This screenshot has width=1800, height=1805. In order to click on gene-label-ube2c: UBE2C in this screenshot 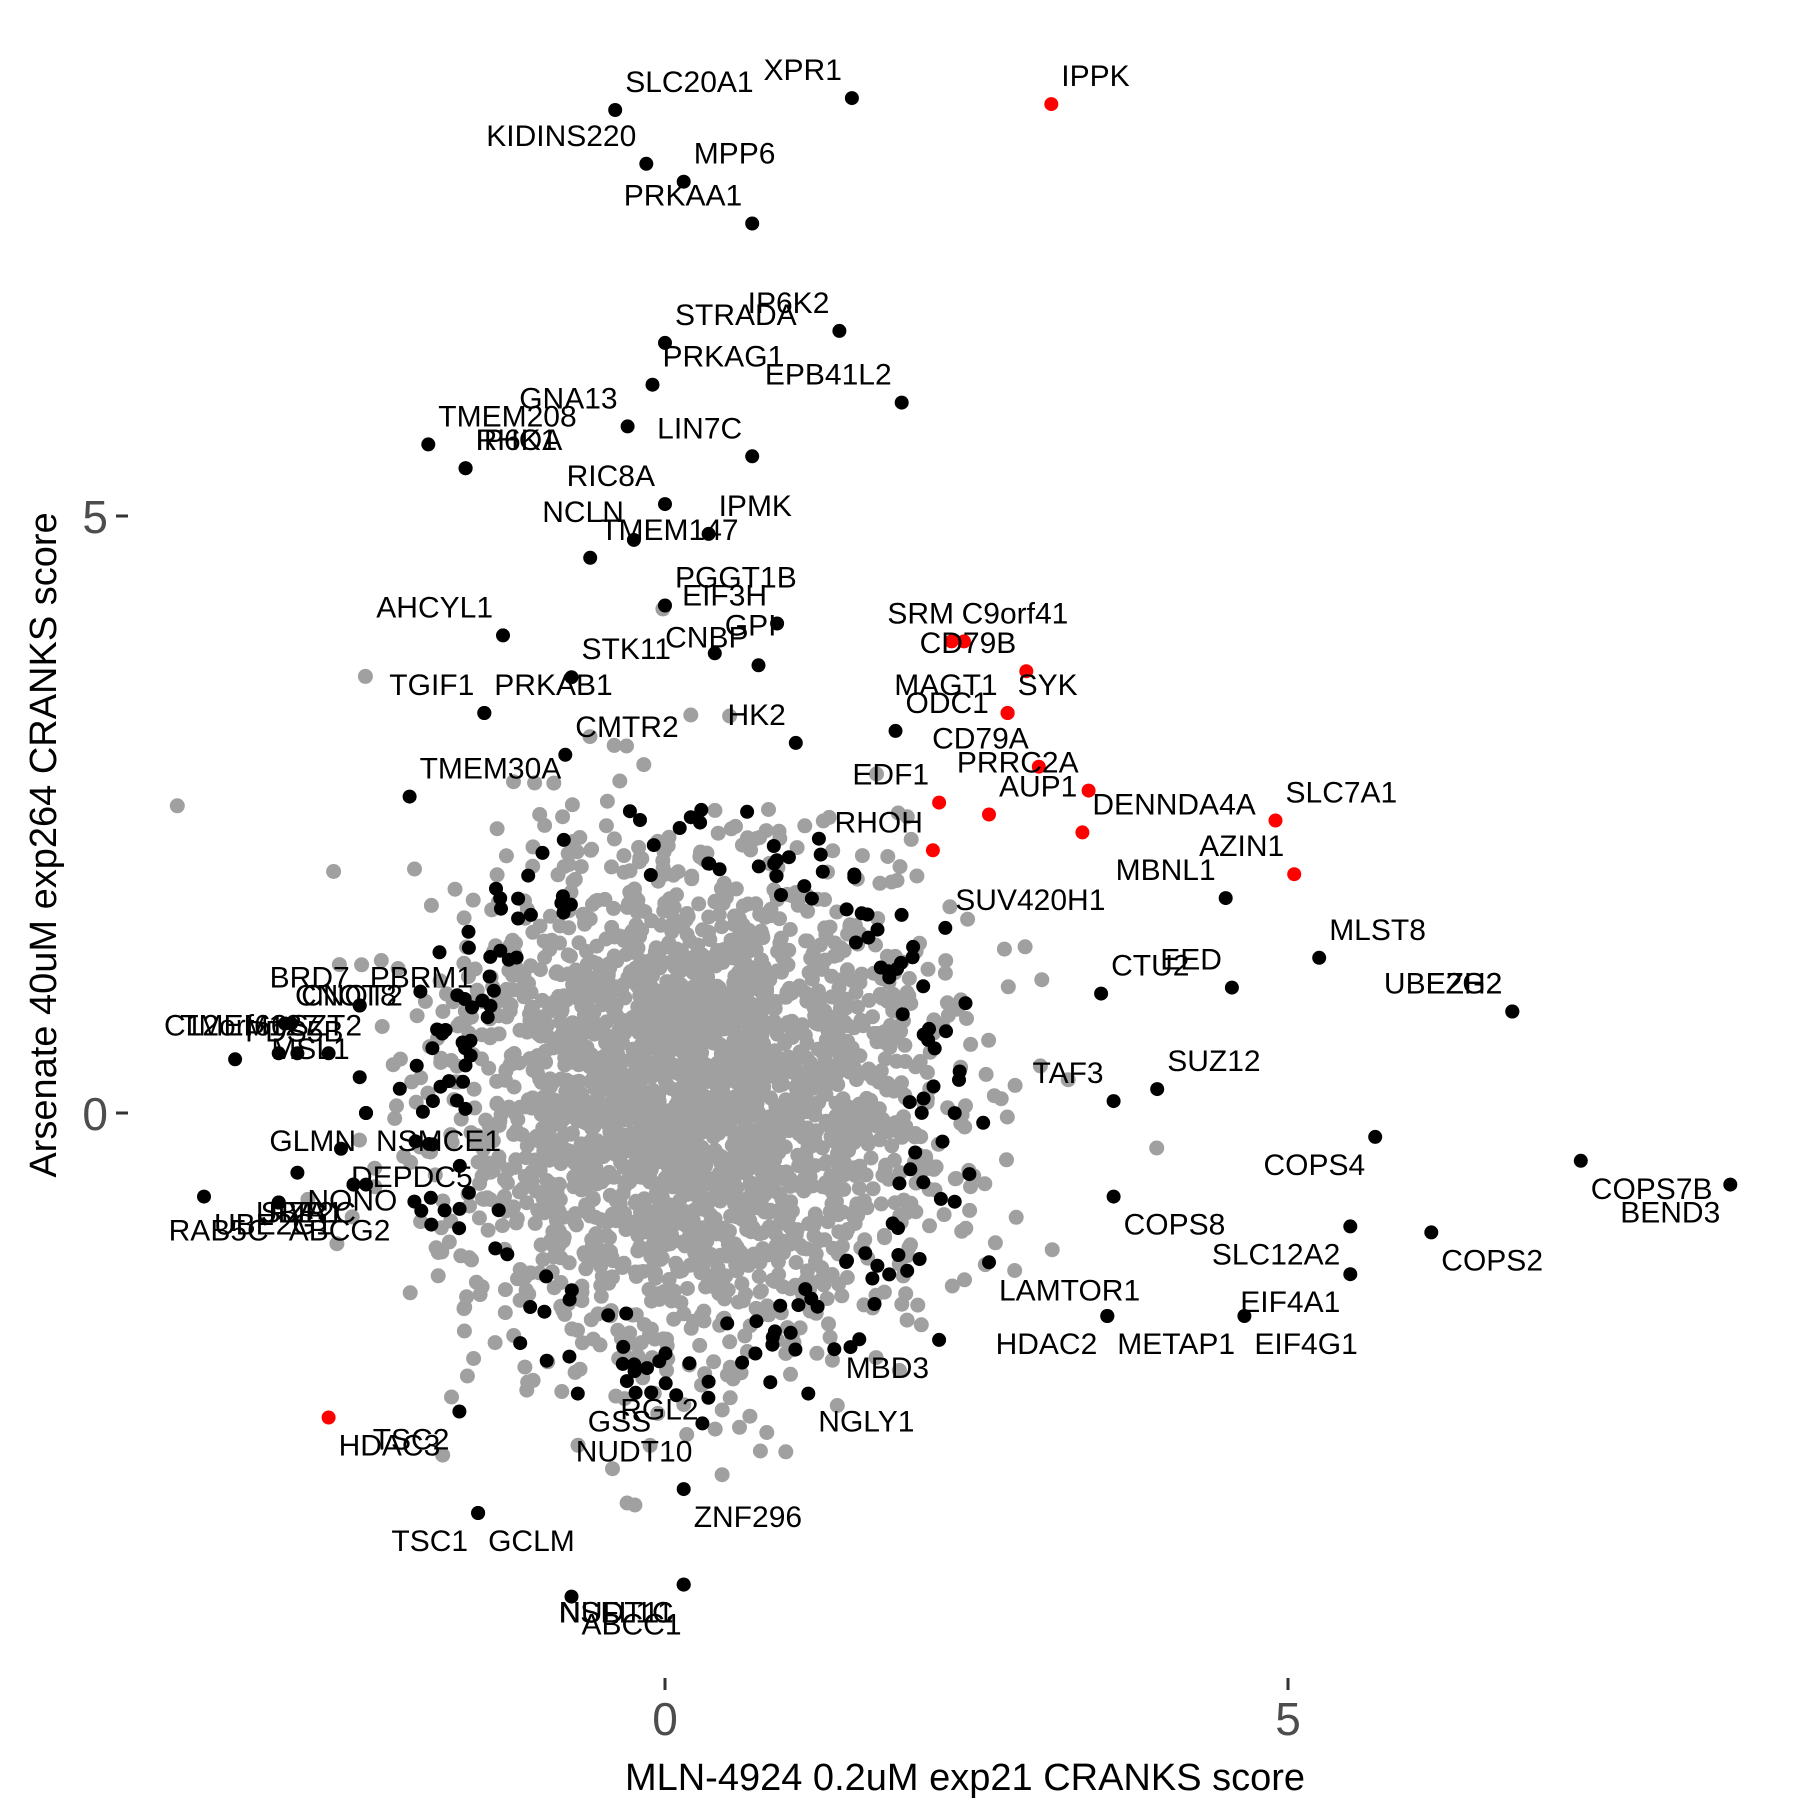, I will do `click(306, 1213)`.